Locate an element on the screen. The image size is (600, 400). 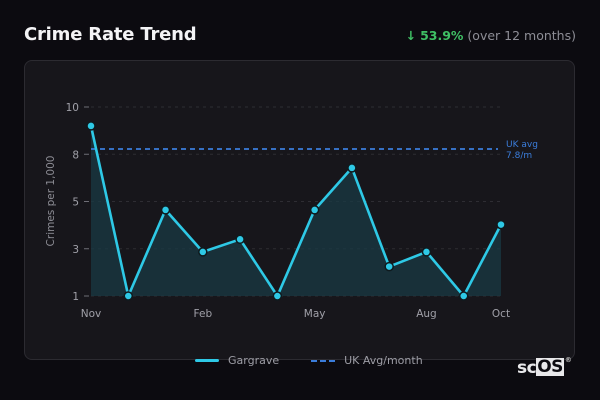
svg-text: 8 is located at coordinates (75, 155).